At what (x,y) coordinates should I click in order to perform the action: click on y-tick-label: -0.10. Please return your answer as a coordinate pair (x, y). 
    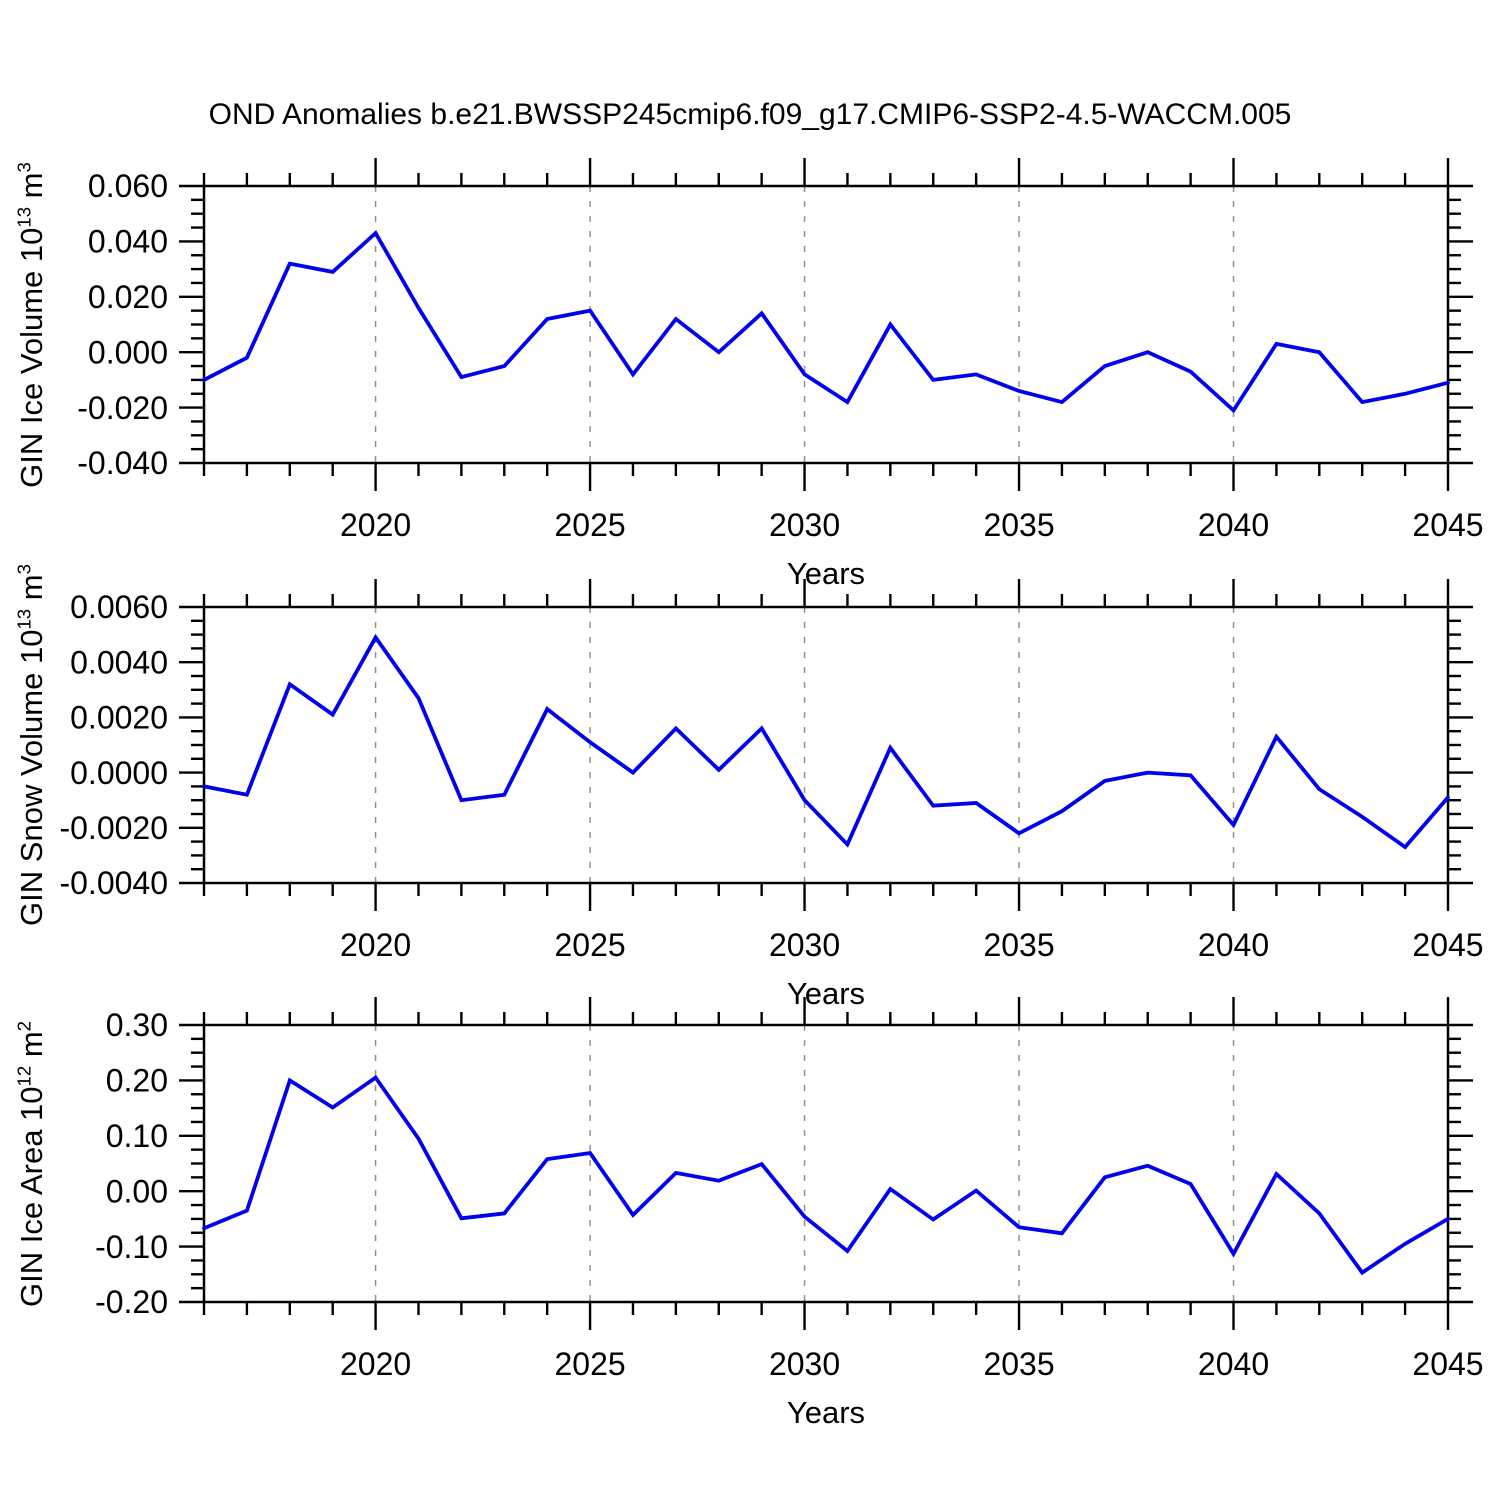
    Looking at the image, I should click on (131, 1247).